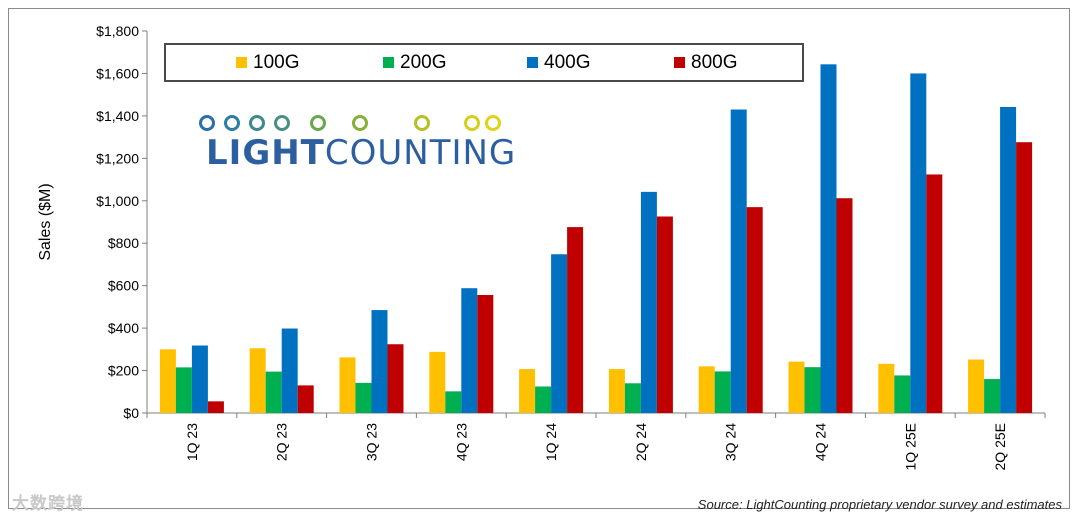  Describe the element at coordinates (567, 62) in the screenshot. I see `legend-label: 400G` at that location.